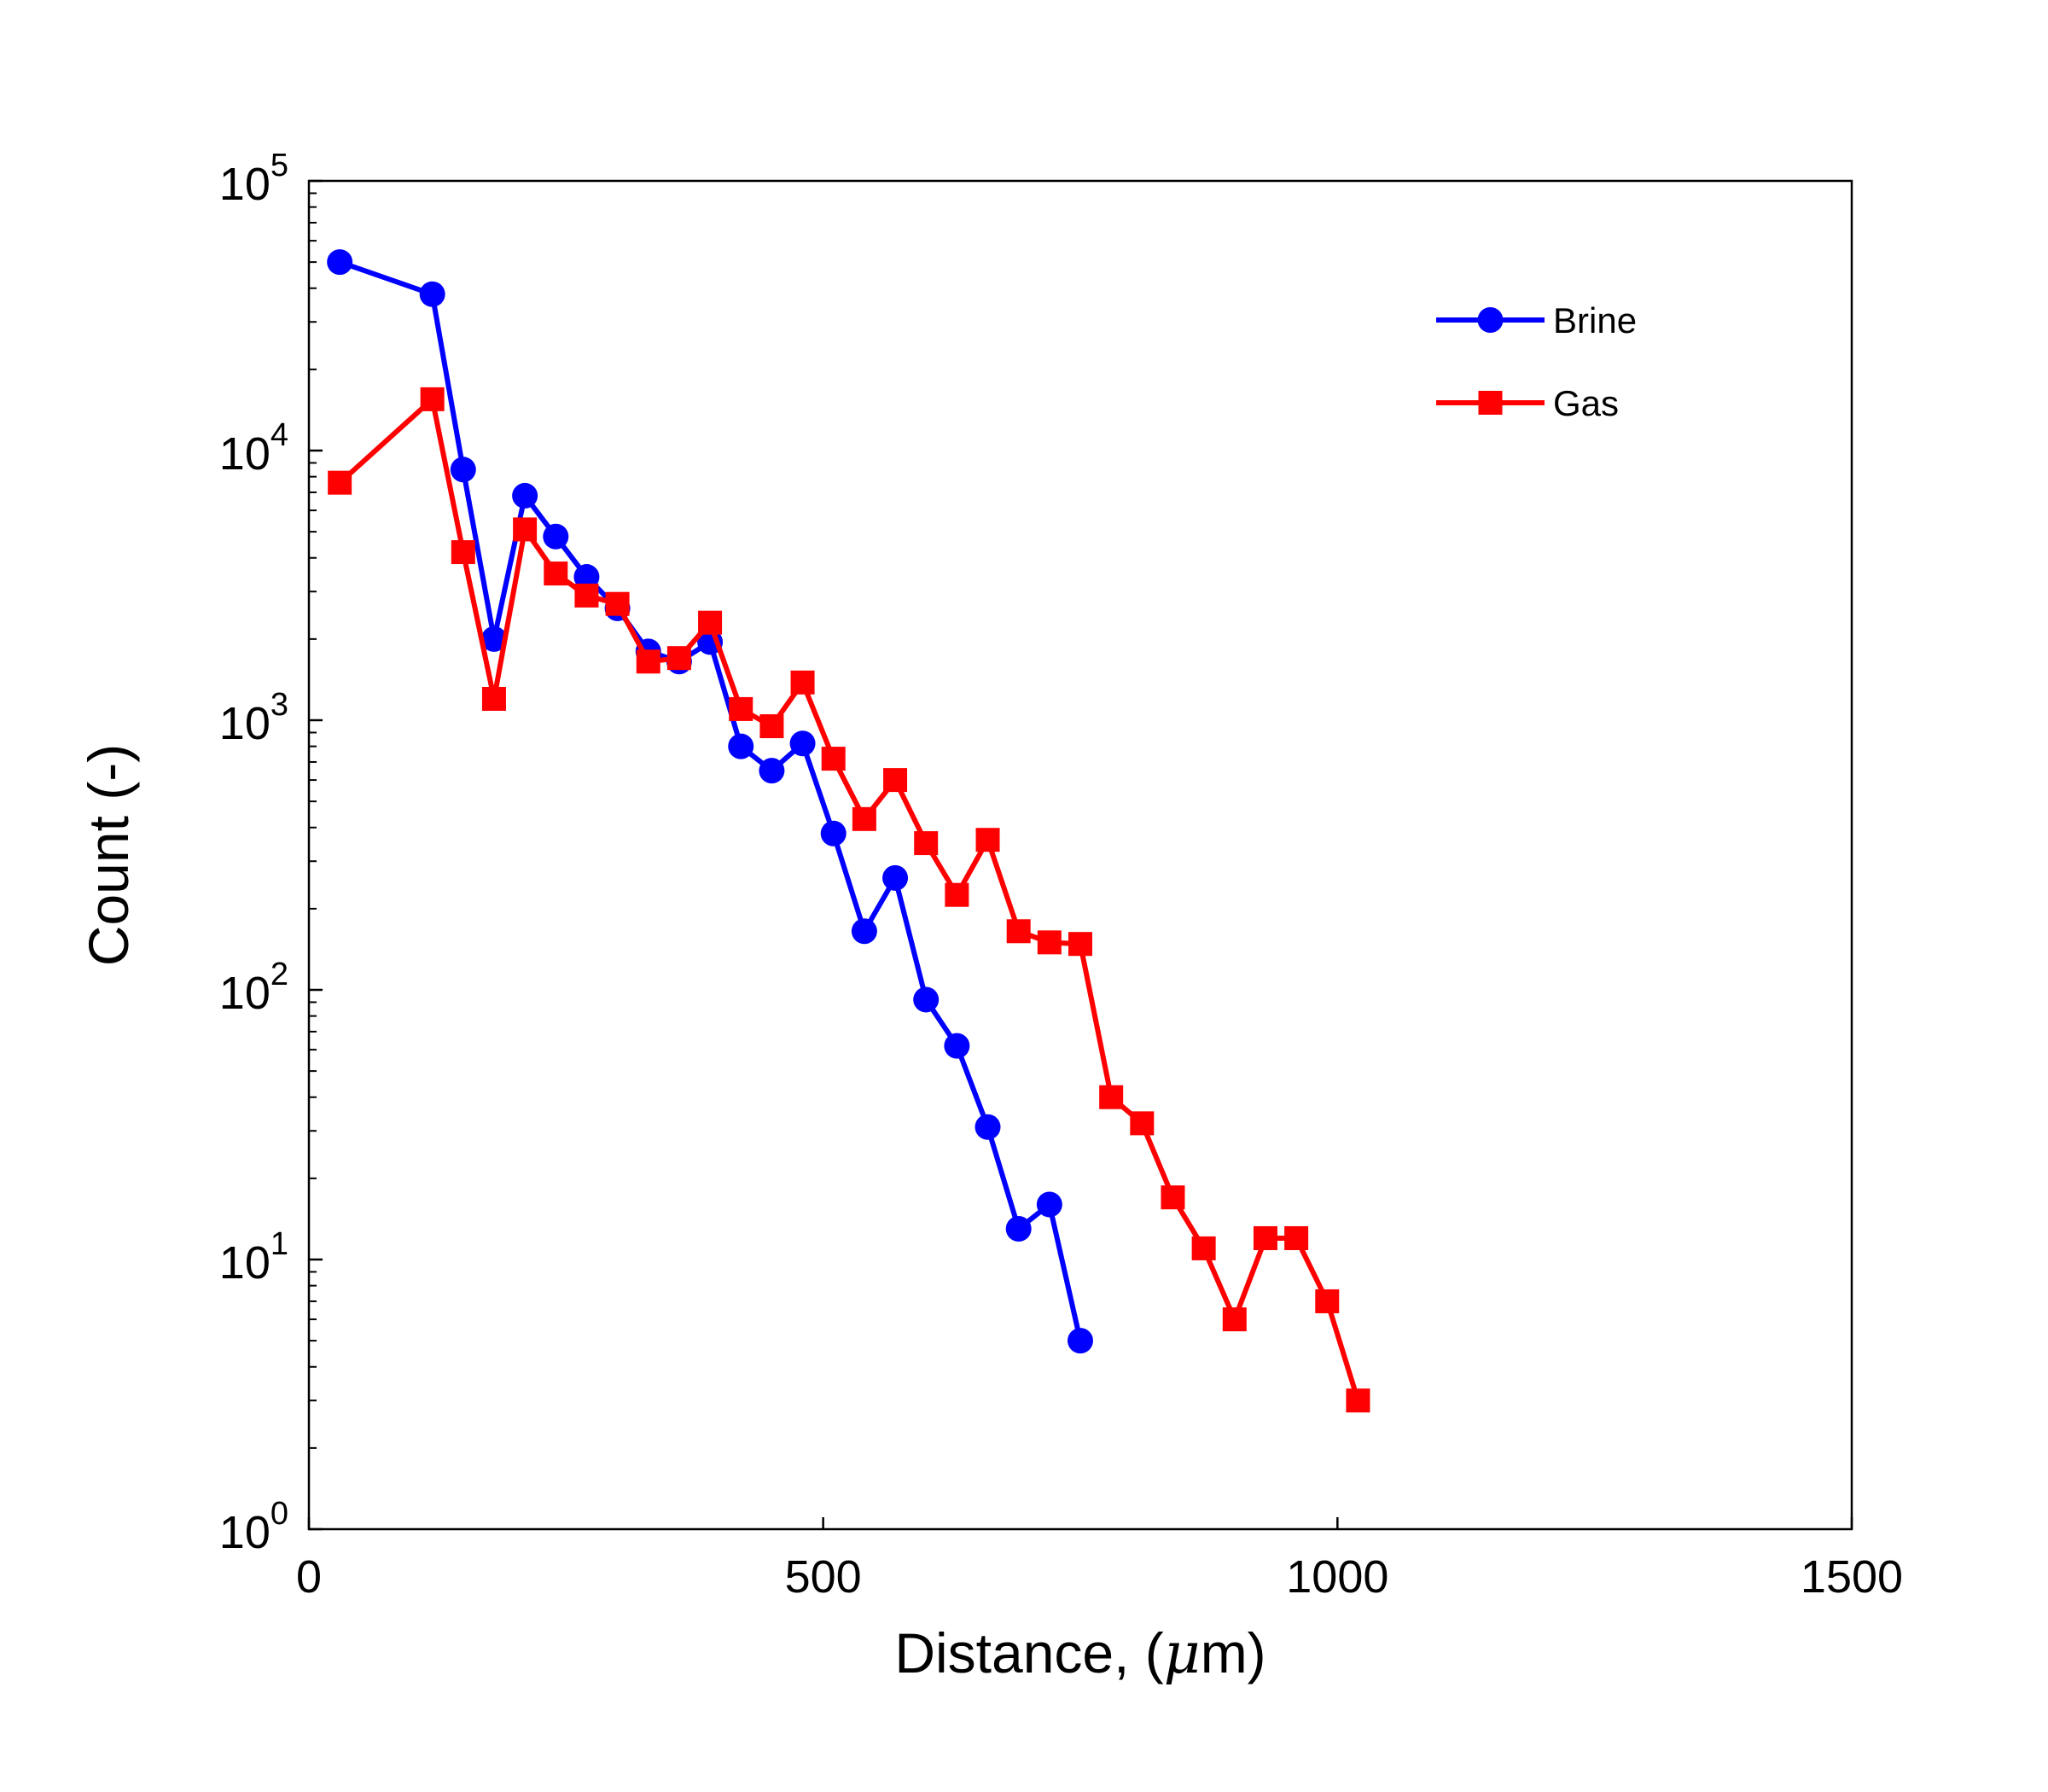 This screenshot has height=1792, width=2048. I want to click on x-axis-title-suffix: m), so click(1233, 1652).